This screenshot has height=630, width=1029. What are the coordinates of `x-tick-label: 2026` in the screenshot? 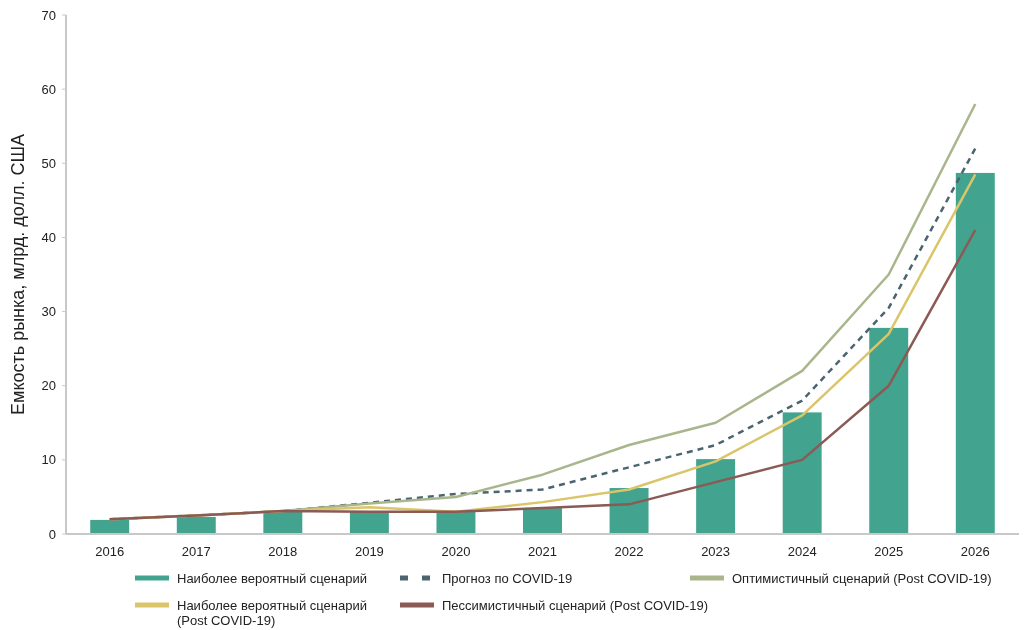 It's located at (975, 551).